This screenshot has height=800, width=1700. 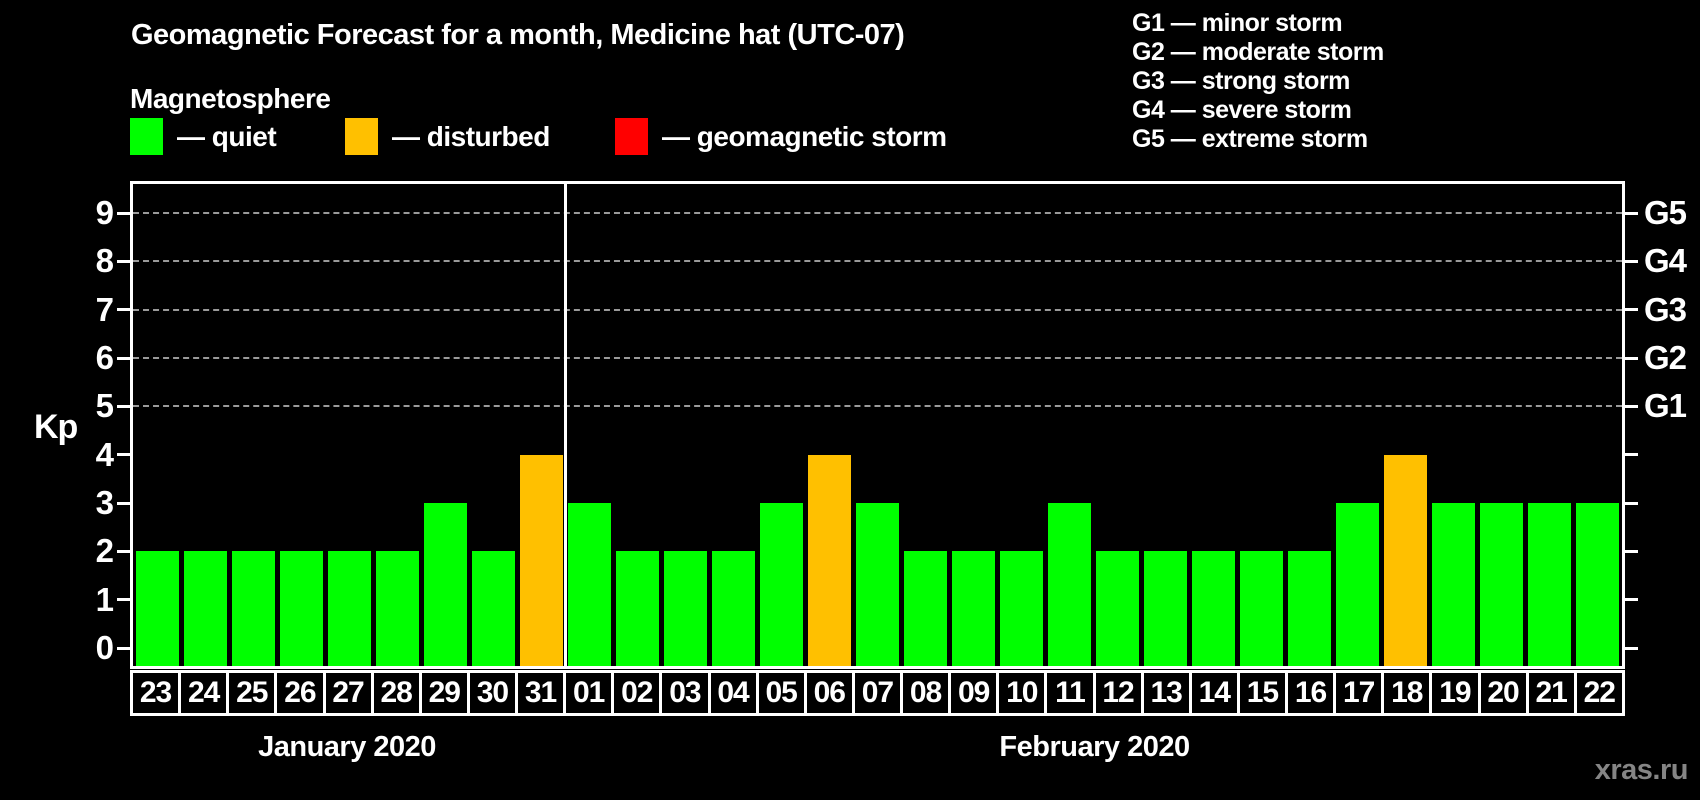 I want to click on day-label-12: 12, so click(x=1119, y=693).